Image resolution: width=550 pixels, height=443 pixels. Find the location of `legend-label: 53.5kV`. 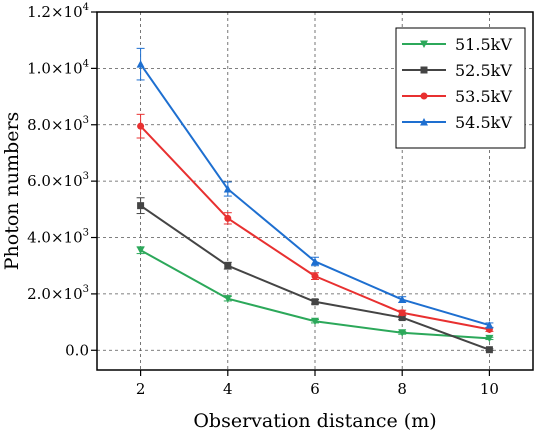

legend-label: 53.5kV is located at coordinates (483, 96).